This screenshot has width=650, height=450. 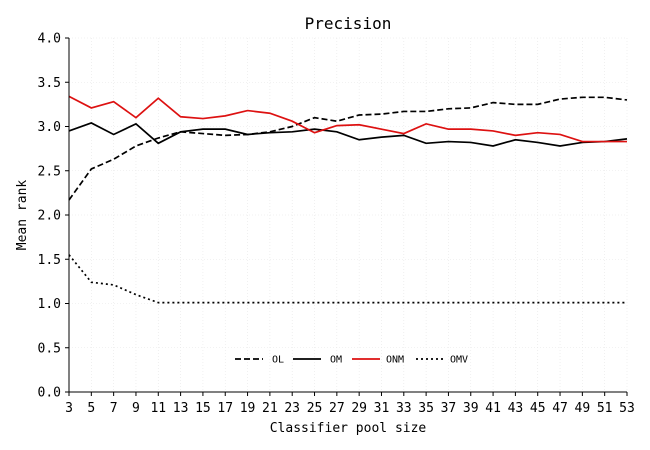 I want to click on x-tick-label: 49, so click(x=583, y=408).